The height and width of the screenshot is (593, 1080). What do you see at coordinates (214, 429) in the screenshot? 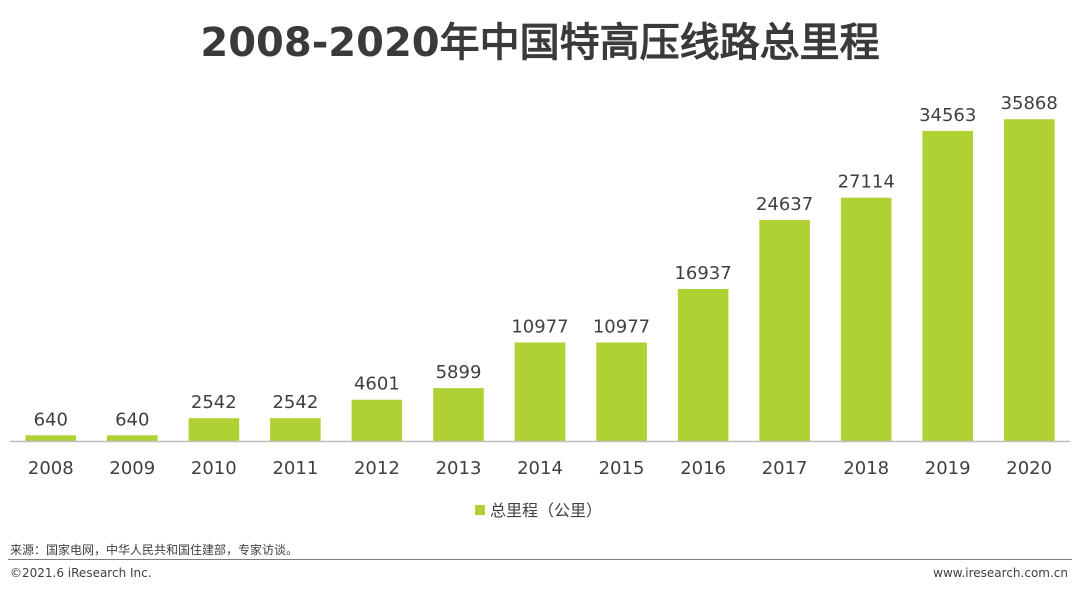
I see `bar-2010` at bounding box center [214, 429].